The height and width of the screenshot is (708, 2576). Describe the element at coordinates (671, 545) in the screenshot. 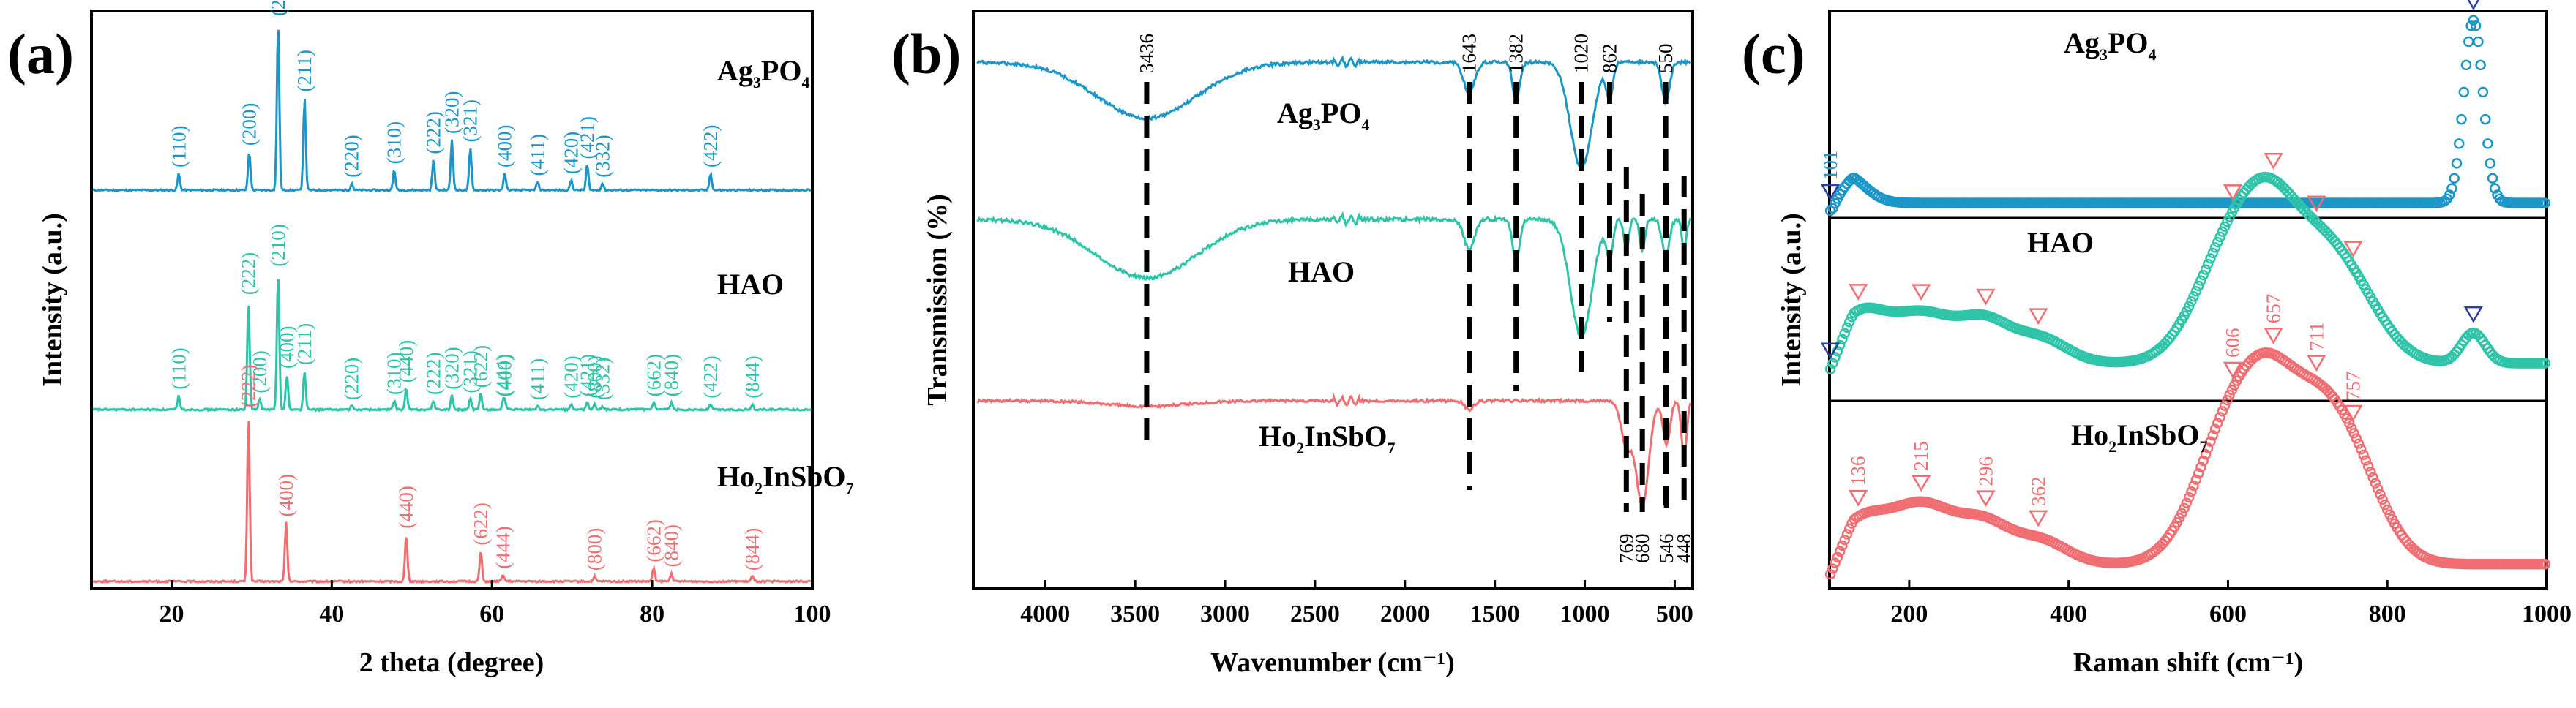

I see `xrd-peak-label-2-7: (840)` at that location.